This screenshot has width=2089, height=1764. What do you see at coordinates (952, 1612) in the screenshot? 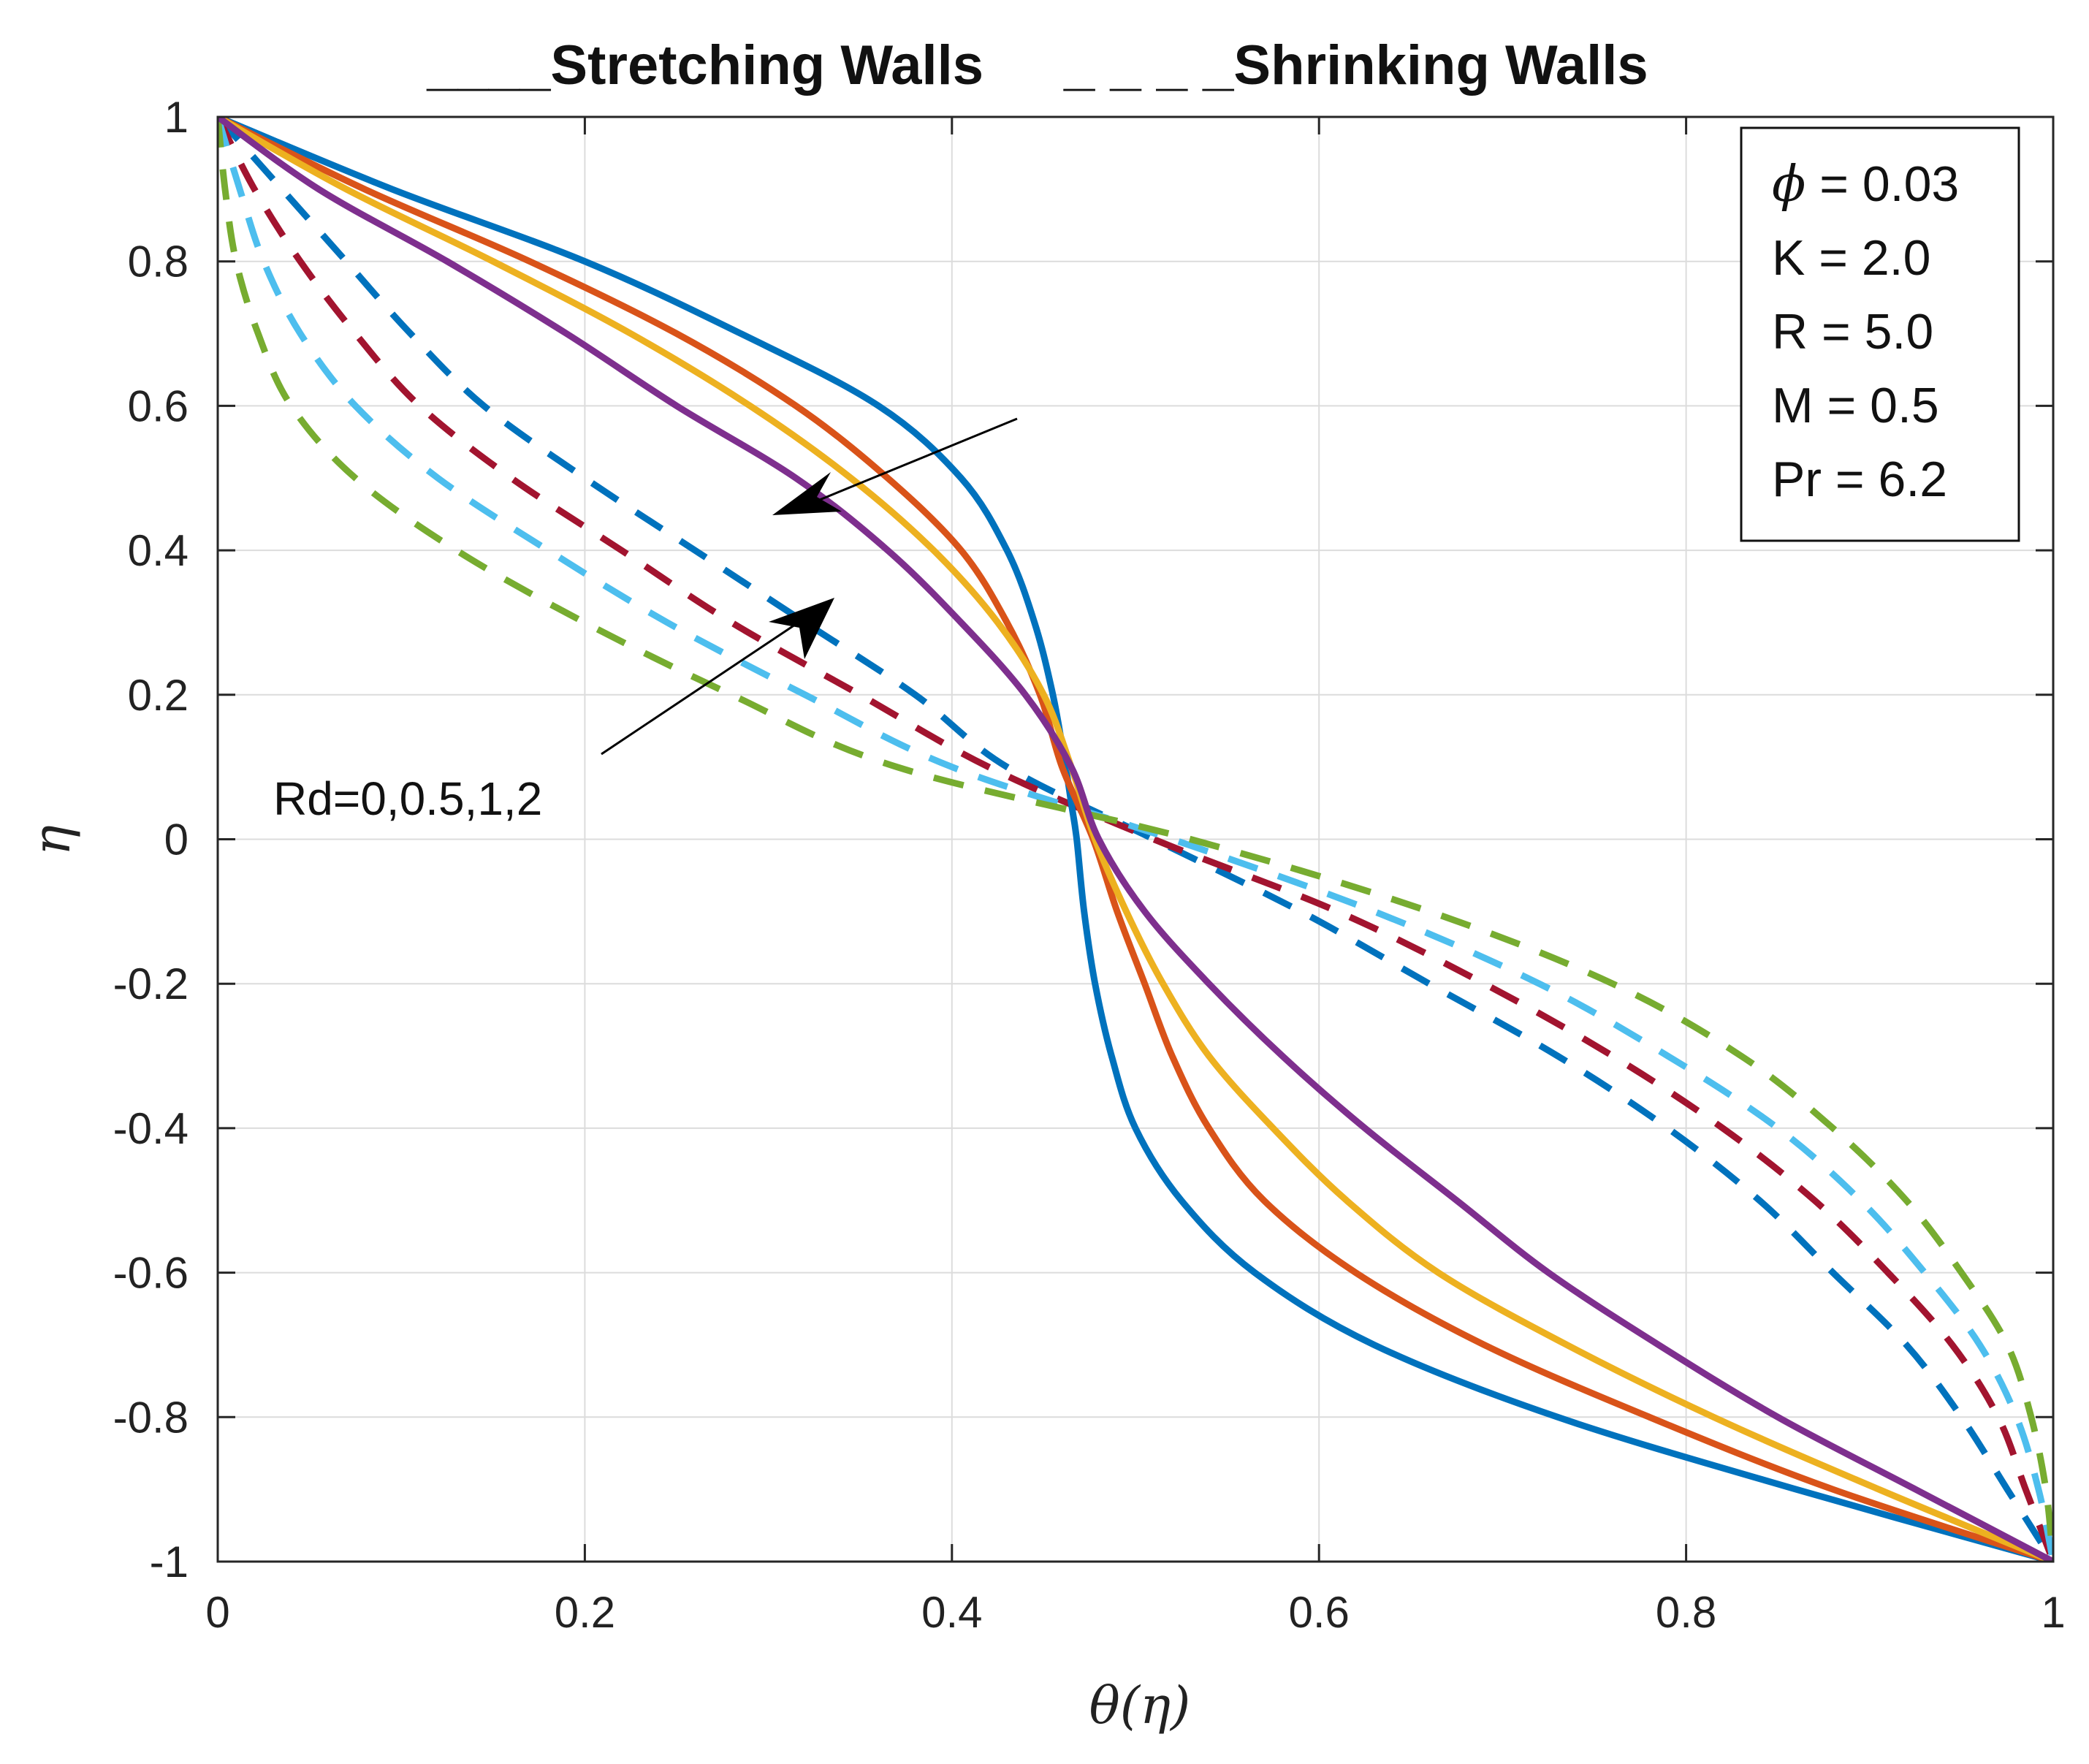
I see `x-tick-label: 0.4` at bounding box center [952, 1612].